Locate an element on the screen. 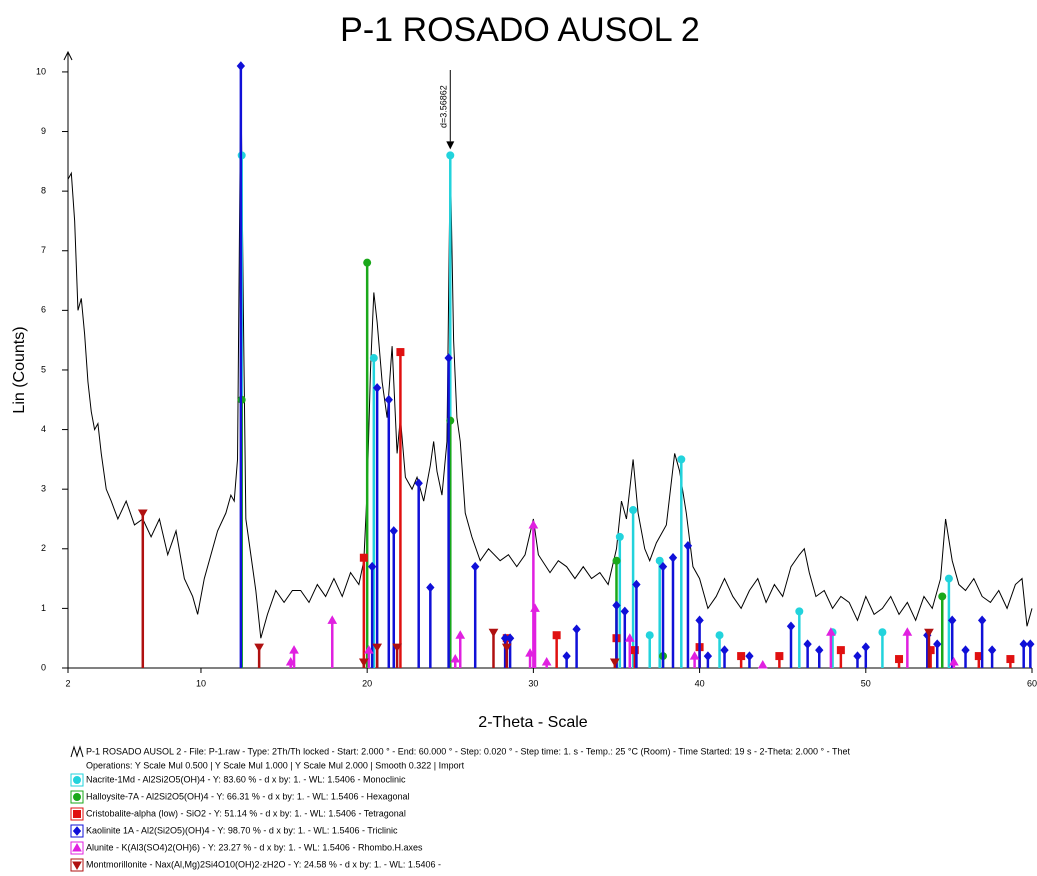  y-tick-label: 7 is located at coordinates (43, 250).